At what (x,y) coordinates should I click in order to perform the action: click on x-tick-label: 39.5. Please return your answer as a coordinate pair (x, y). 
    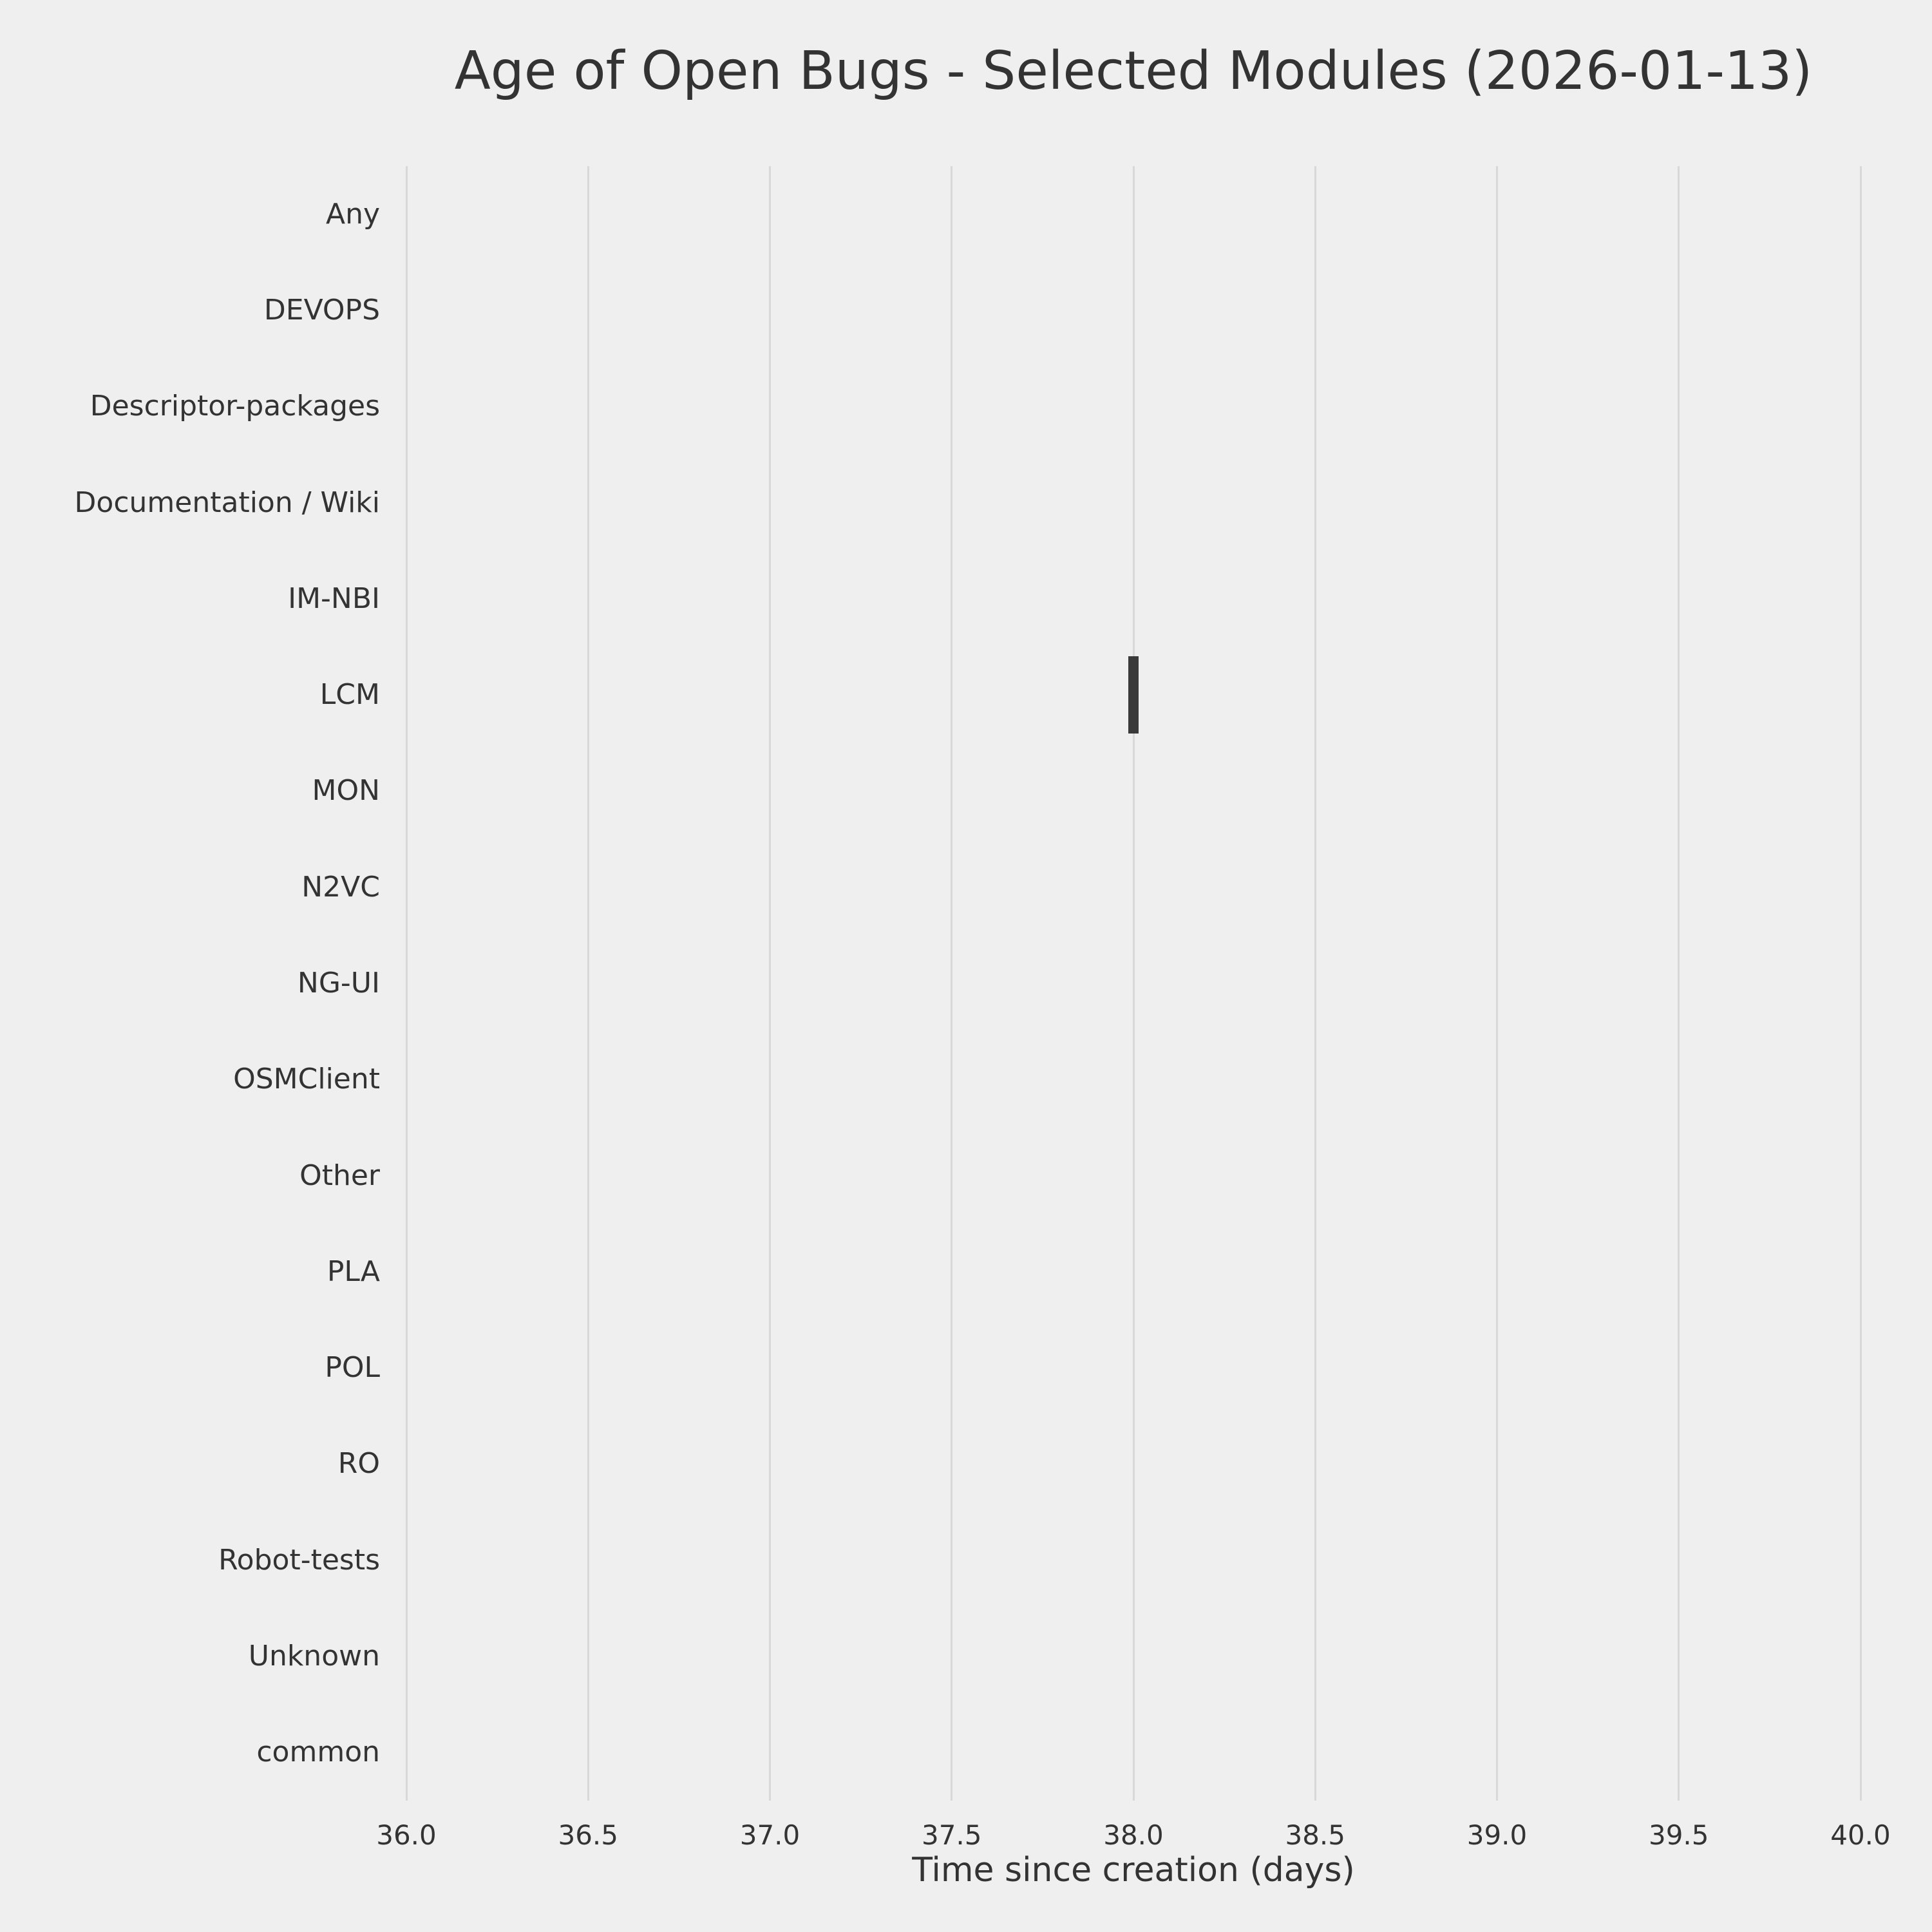
    Looking at the image, I should click on (1678, 1835).